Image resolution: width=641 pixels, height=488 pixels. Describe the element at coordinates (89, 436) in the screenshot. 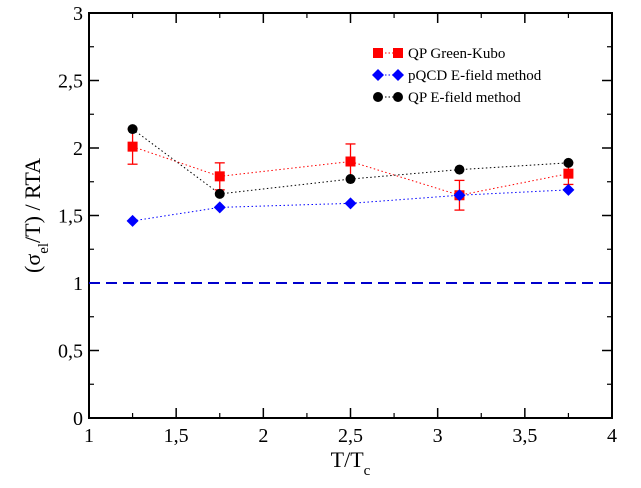

I see `x-tick-label: 1` at that location.